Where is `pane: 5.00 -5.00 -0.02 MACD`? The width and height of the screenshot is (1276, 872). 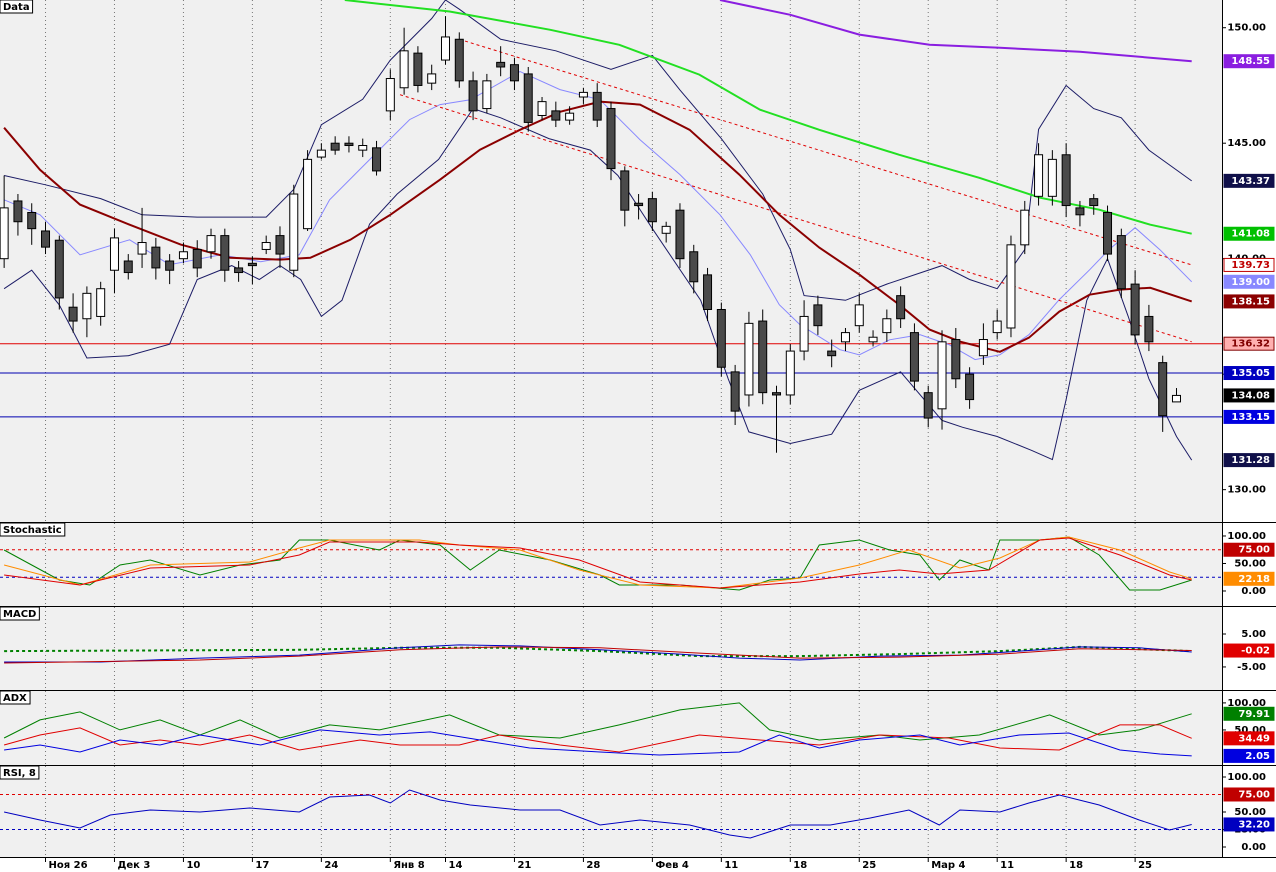
pane: 5.00 -5.00 -0.02 MACD is located at coordinates (638, 648).